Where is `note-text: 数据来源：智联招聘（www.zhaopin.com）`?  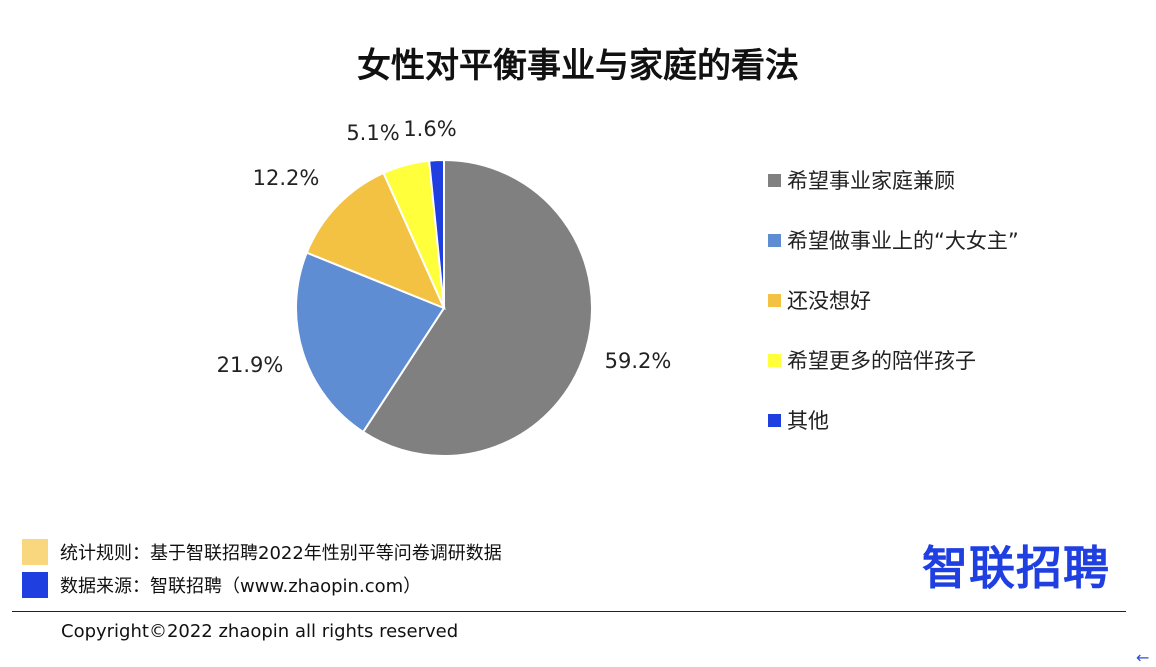
note-text: 数据来源：智联招聘（www.zhaopin.com） is located at coordinates (241, 586).